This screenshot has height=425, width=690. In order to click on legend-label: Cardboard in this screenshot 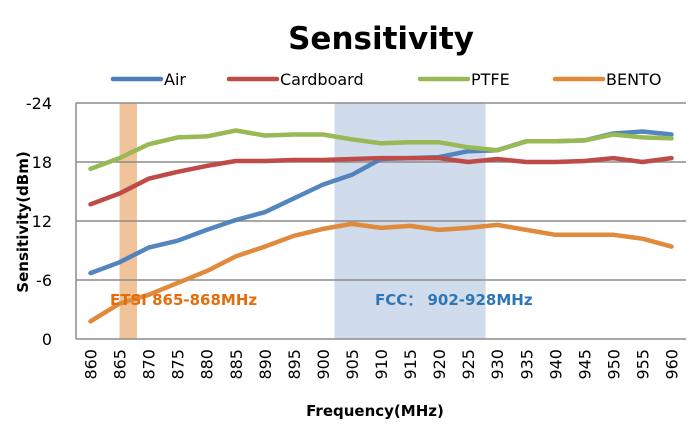, I will do `click(322, 79)`.